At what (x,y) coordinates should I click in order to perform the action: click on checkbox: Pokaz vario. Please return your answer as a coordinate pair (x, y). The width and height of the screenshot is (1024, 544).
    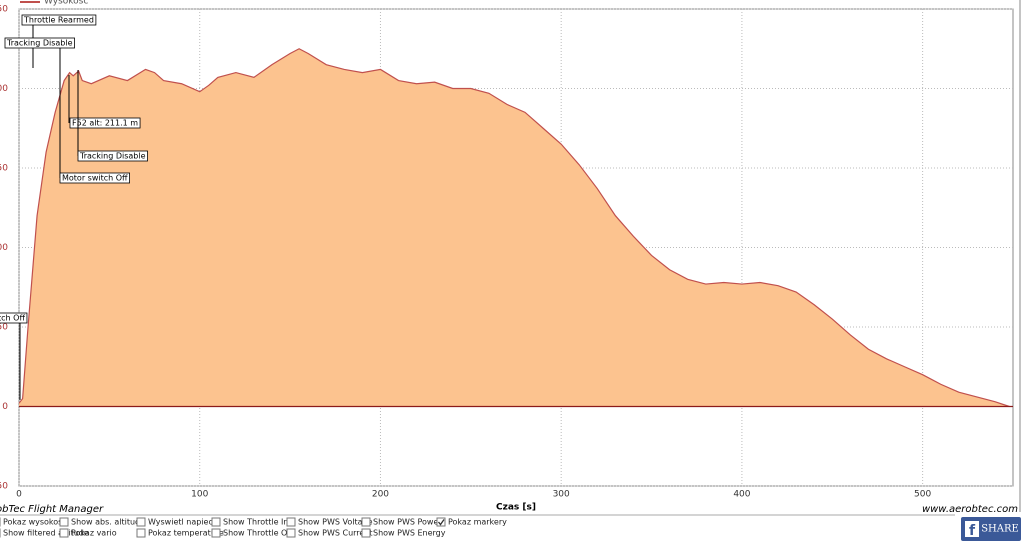
    Looking at the image, I should click on (88, 533).